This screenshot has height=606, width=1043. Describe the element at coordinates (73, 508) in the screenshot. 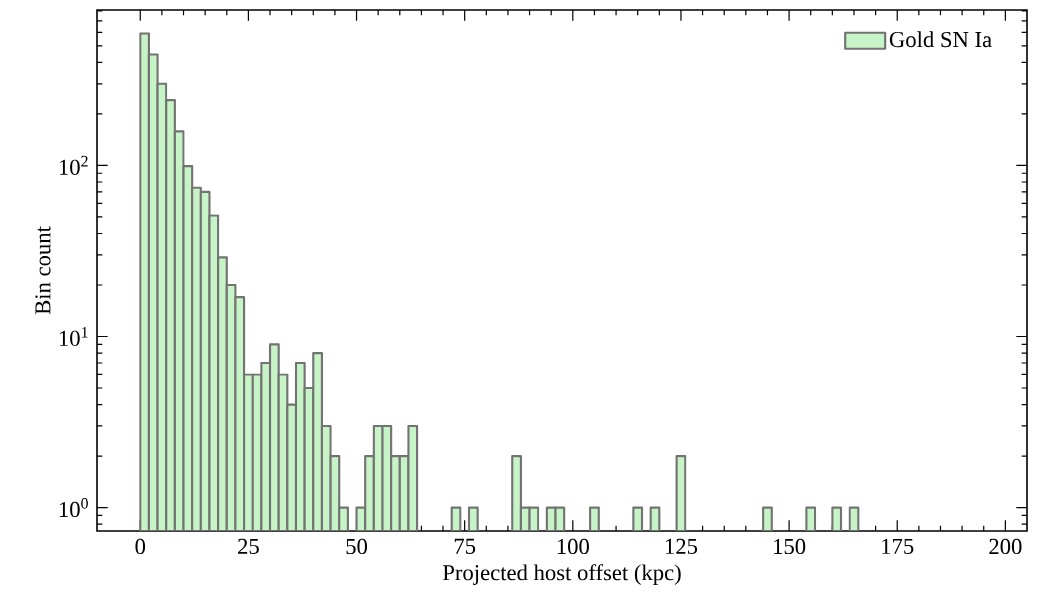

I see `y-tick-label: 10$^{0}$` at that location.